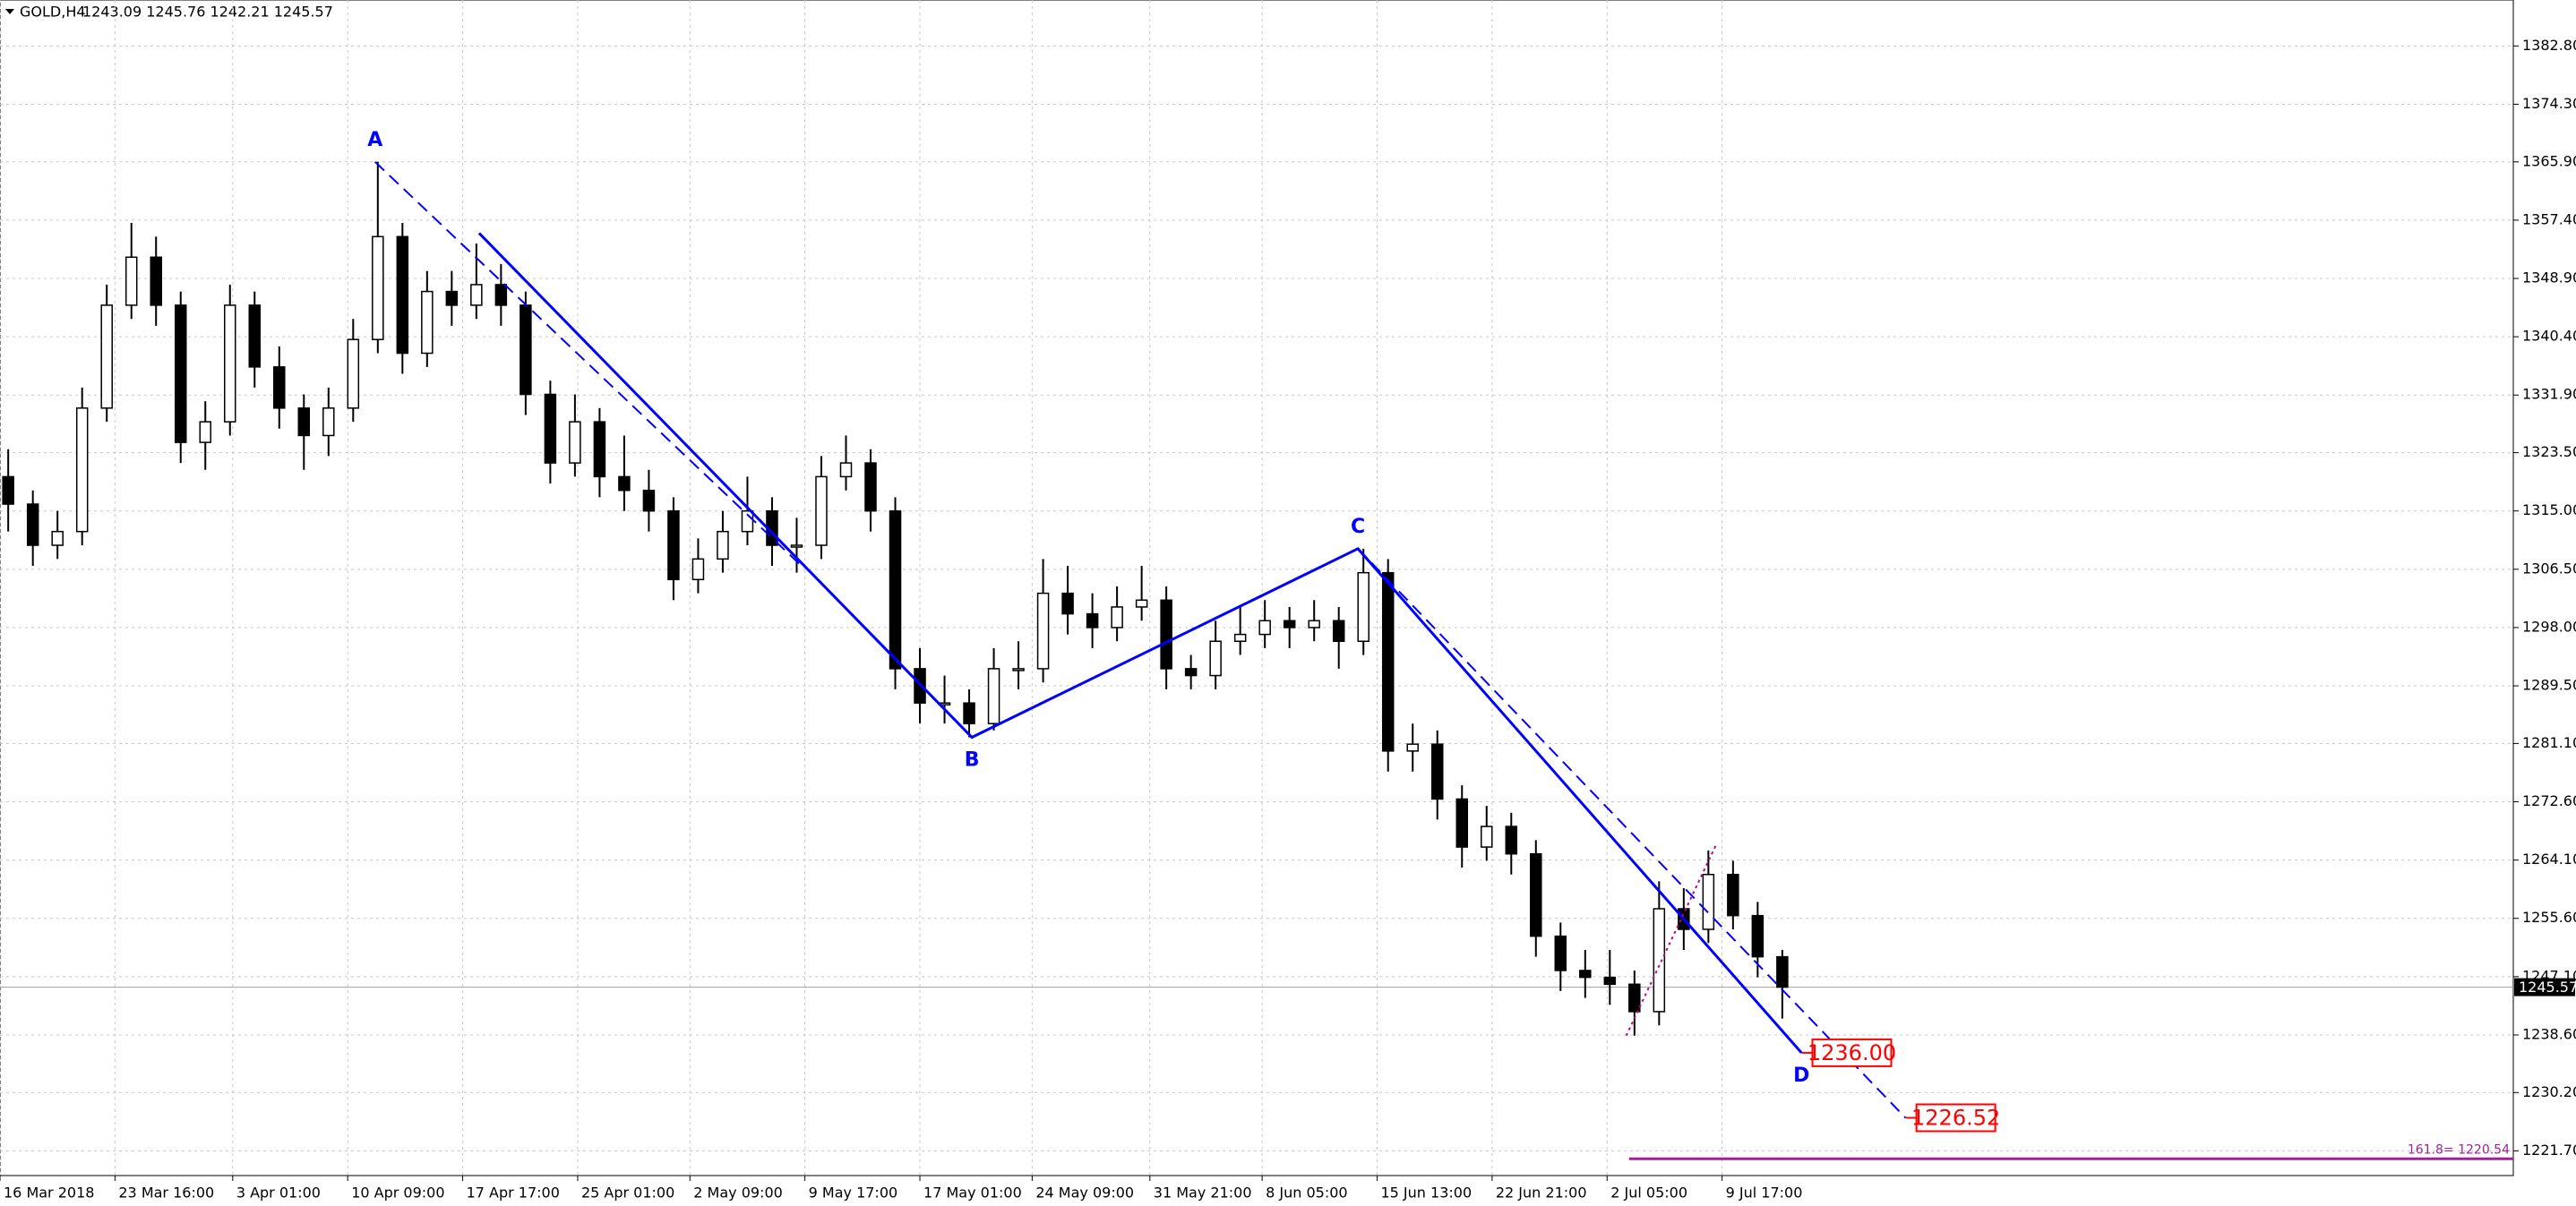  Describe the element at coordinates (1084, 1193) in the screenshot. I see `x-tick-label: 24 May 09:00` at that location.